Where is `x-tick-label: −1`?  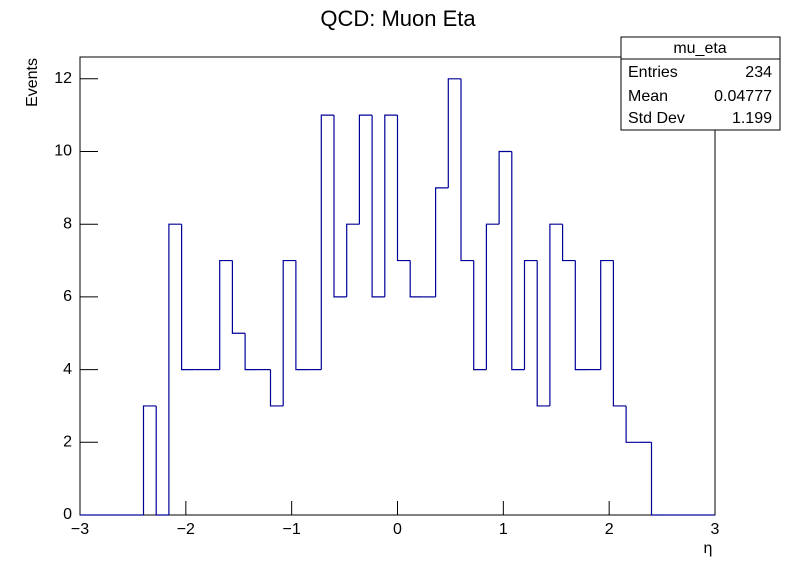
x-tick-label: −1 is located at coordinates (292, 529).